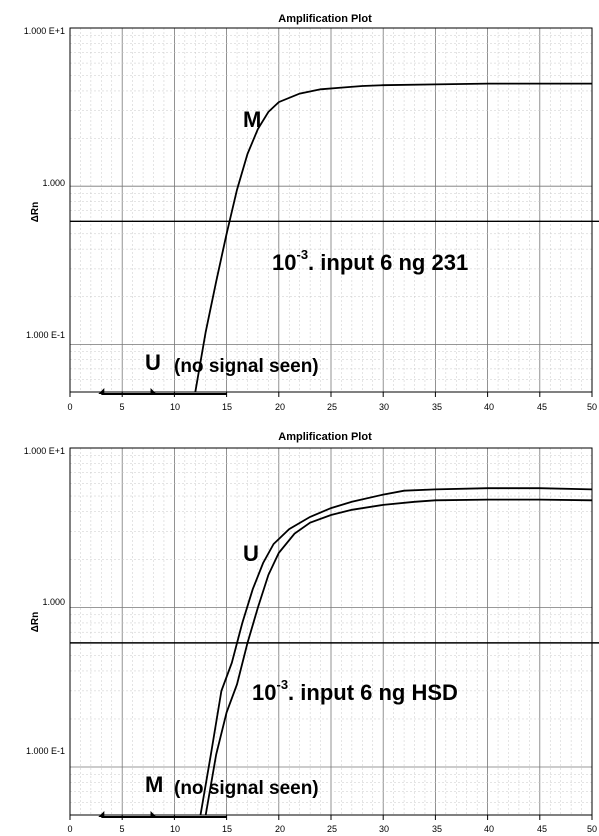  I want to click on sample-annotation: 10-3. input 6 ng HSD, so click(355, 691).